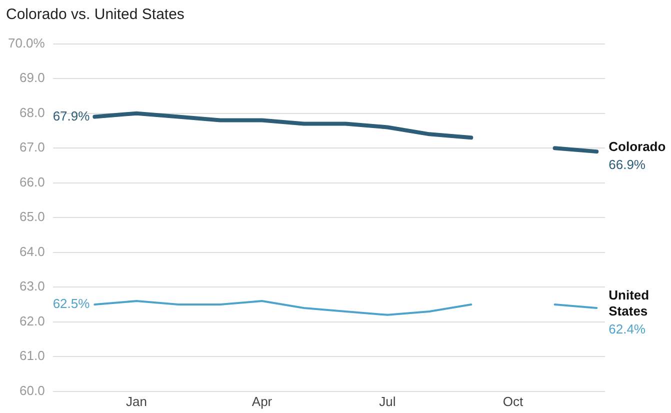 The image size is (671, 413). What do you see at coordinates (629, 303) in the screenshot?
I see `series-label: United States` at bounding box center [629, 303].